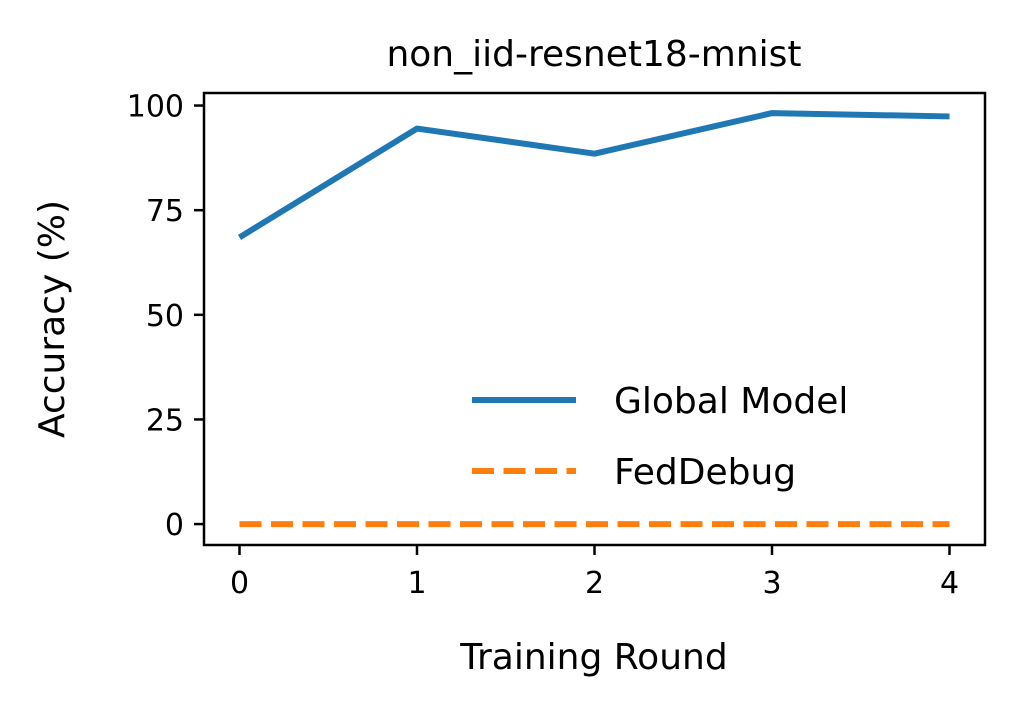  I want to click on legend-label: Global Model, so click(731, 401).